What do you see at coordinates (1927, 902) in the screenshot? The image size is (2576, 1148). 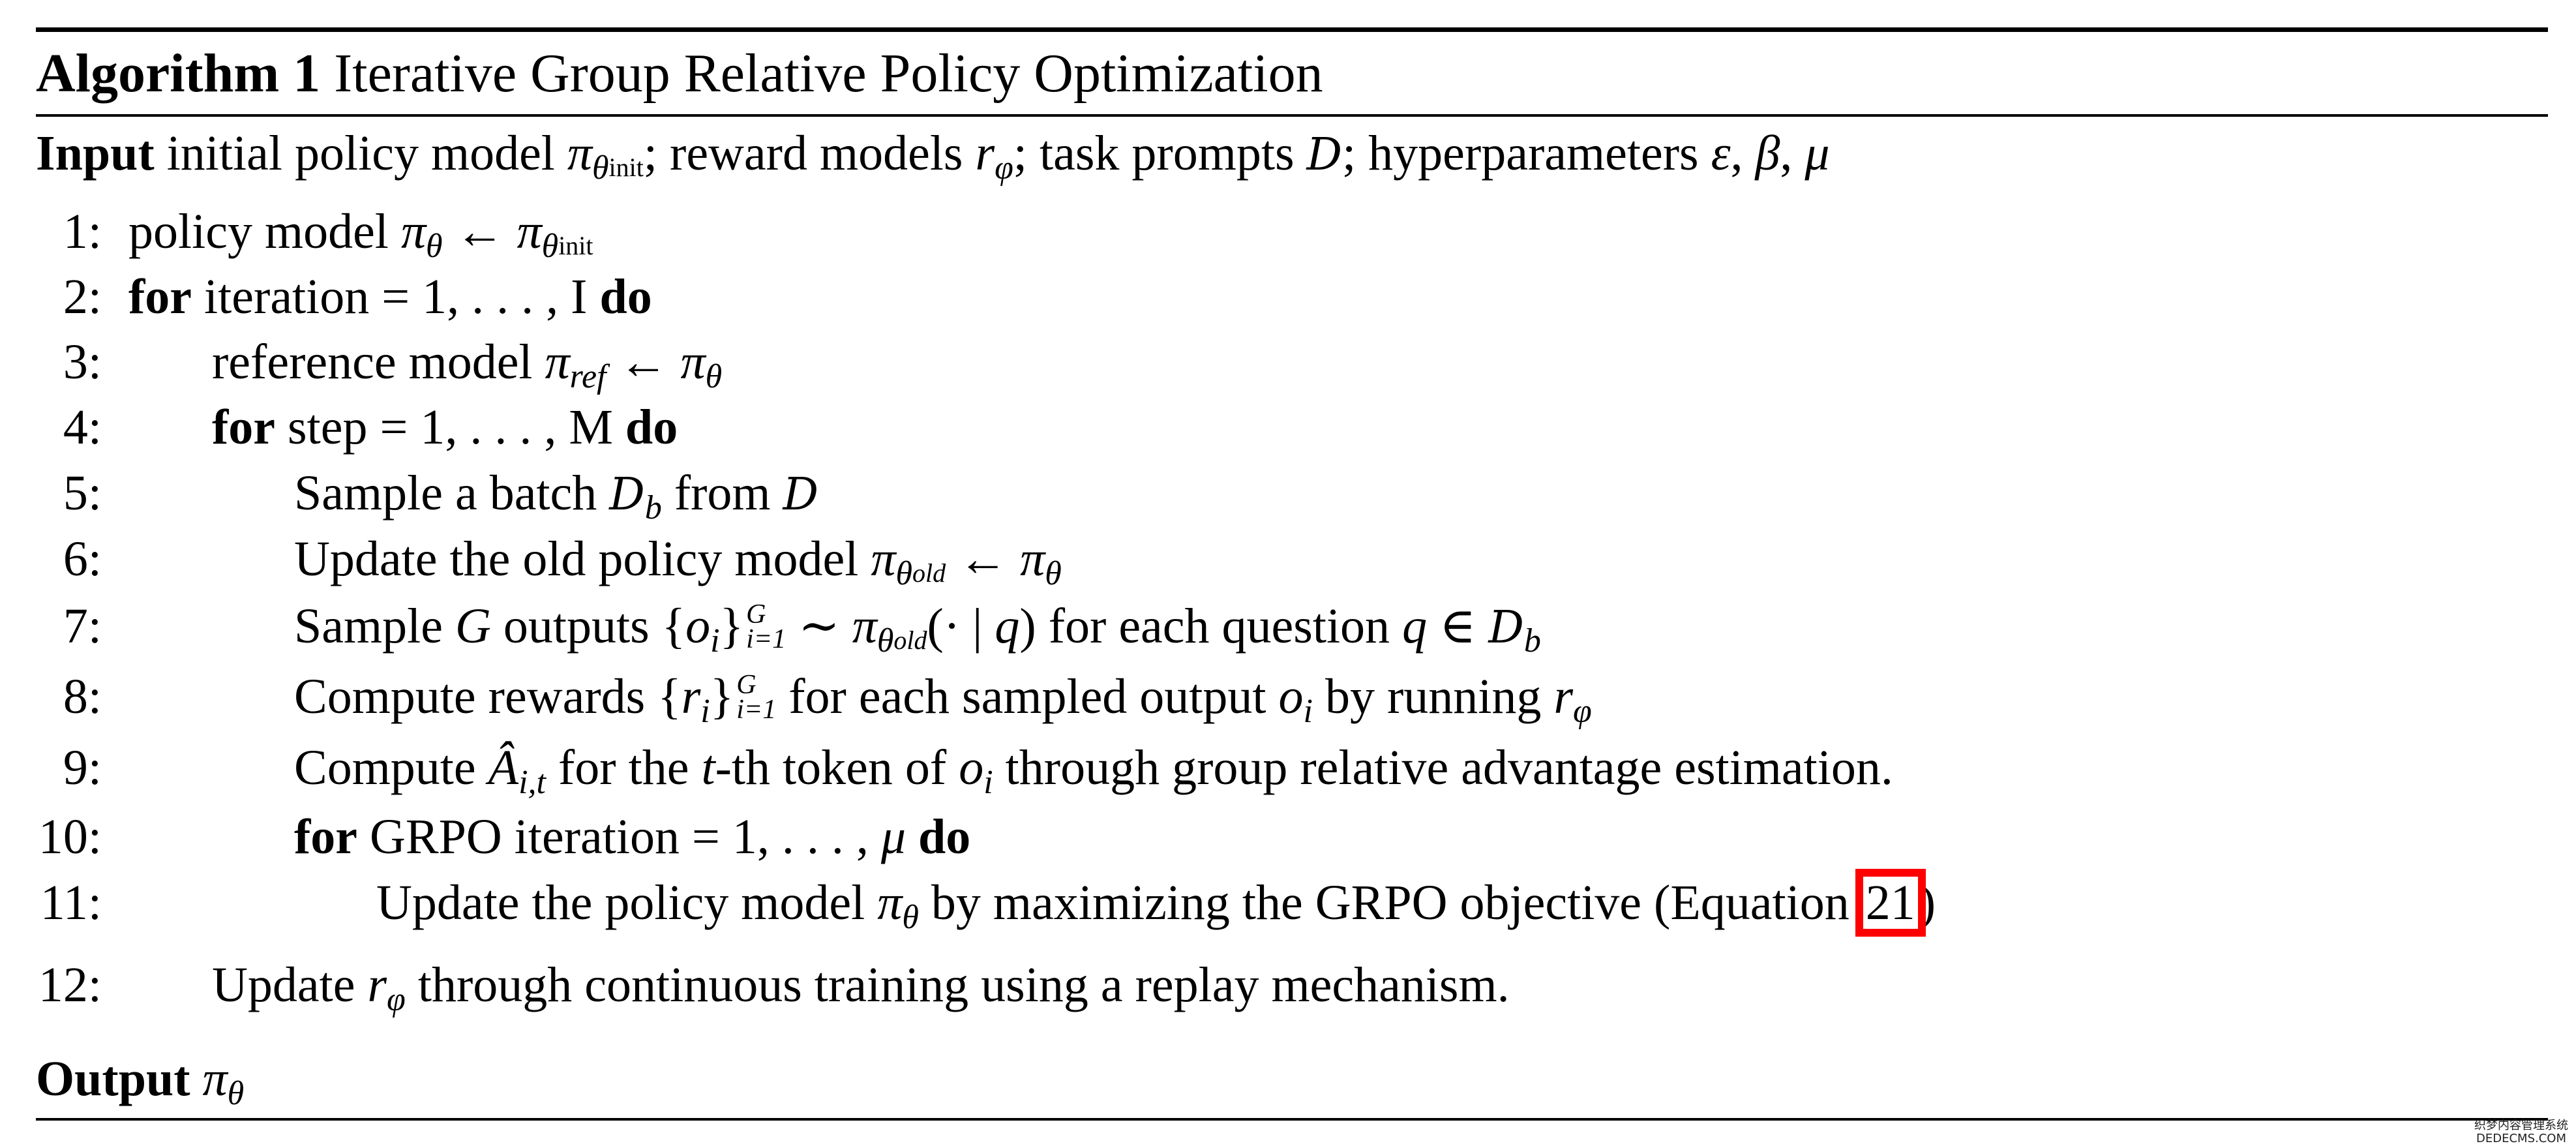 I see `text-segment: )` at bounding box center [1927, 902].